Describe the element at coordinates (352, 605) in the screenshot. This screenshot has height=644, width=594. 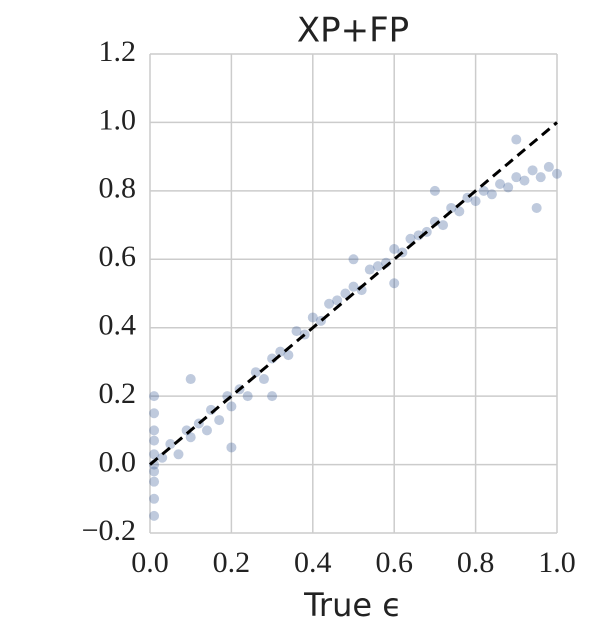
I see `x-axis-label: True ϵ` at that location.